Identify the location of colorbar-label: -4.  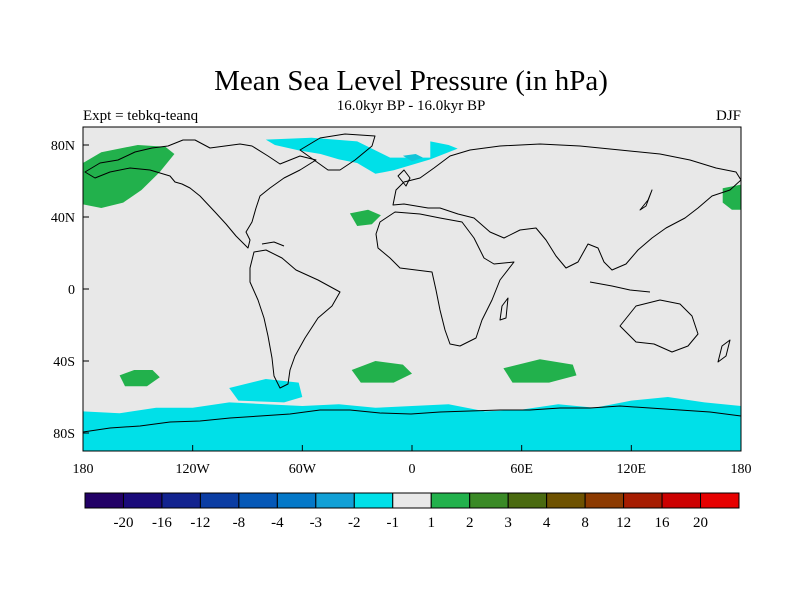
(277, 523).